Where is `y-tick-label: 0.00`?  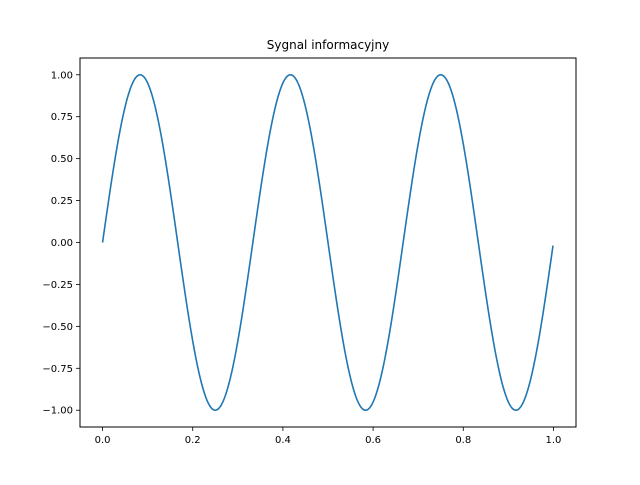
y-tick-label: 0.00 is located at coordinates (62, 243).